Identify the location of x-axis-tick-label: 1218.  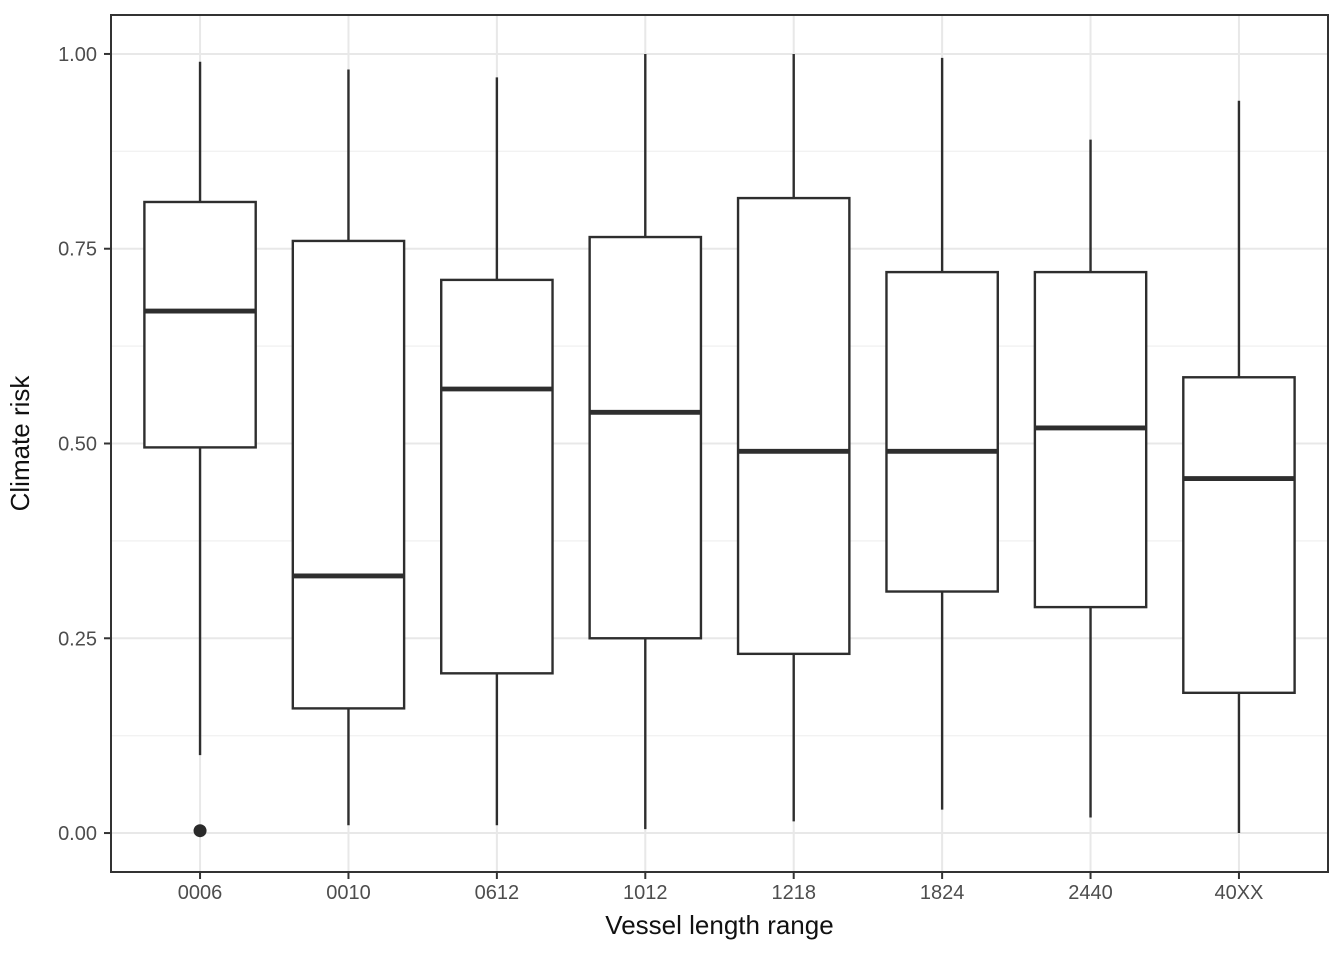
(793, 893).